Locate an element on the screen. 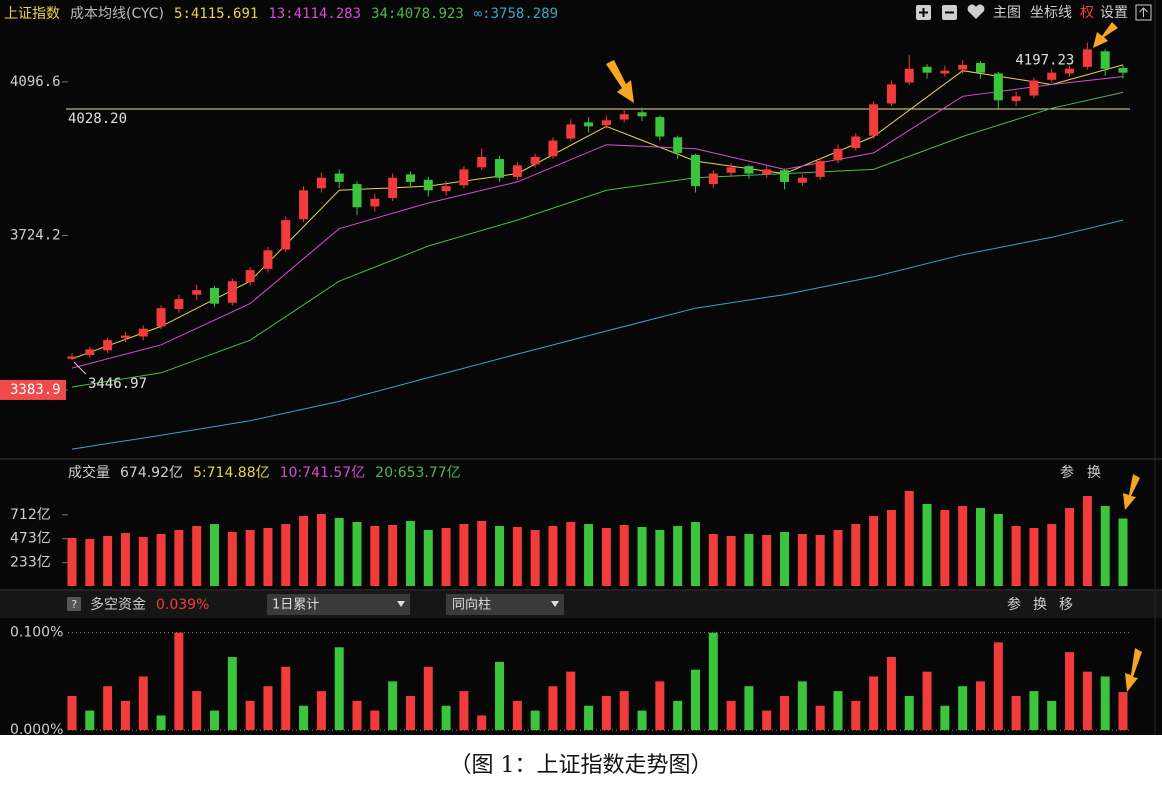  toolbar-button: 设置 is located at coordinates (1114, 13).